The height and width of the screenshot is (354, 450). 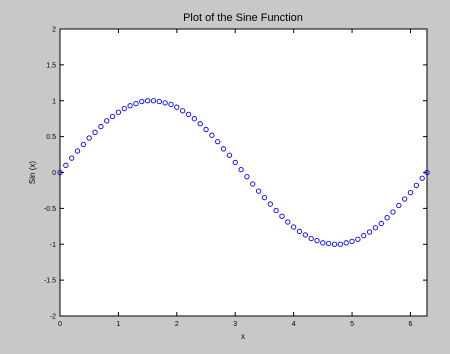 I want to click on y-tick-label: -1.5, so click(x=50, y=281).